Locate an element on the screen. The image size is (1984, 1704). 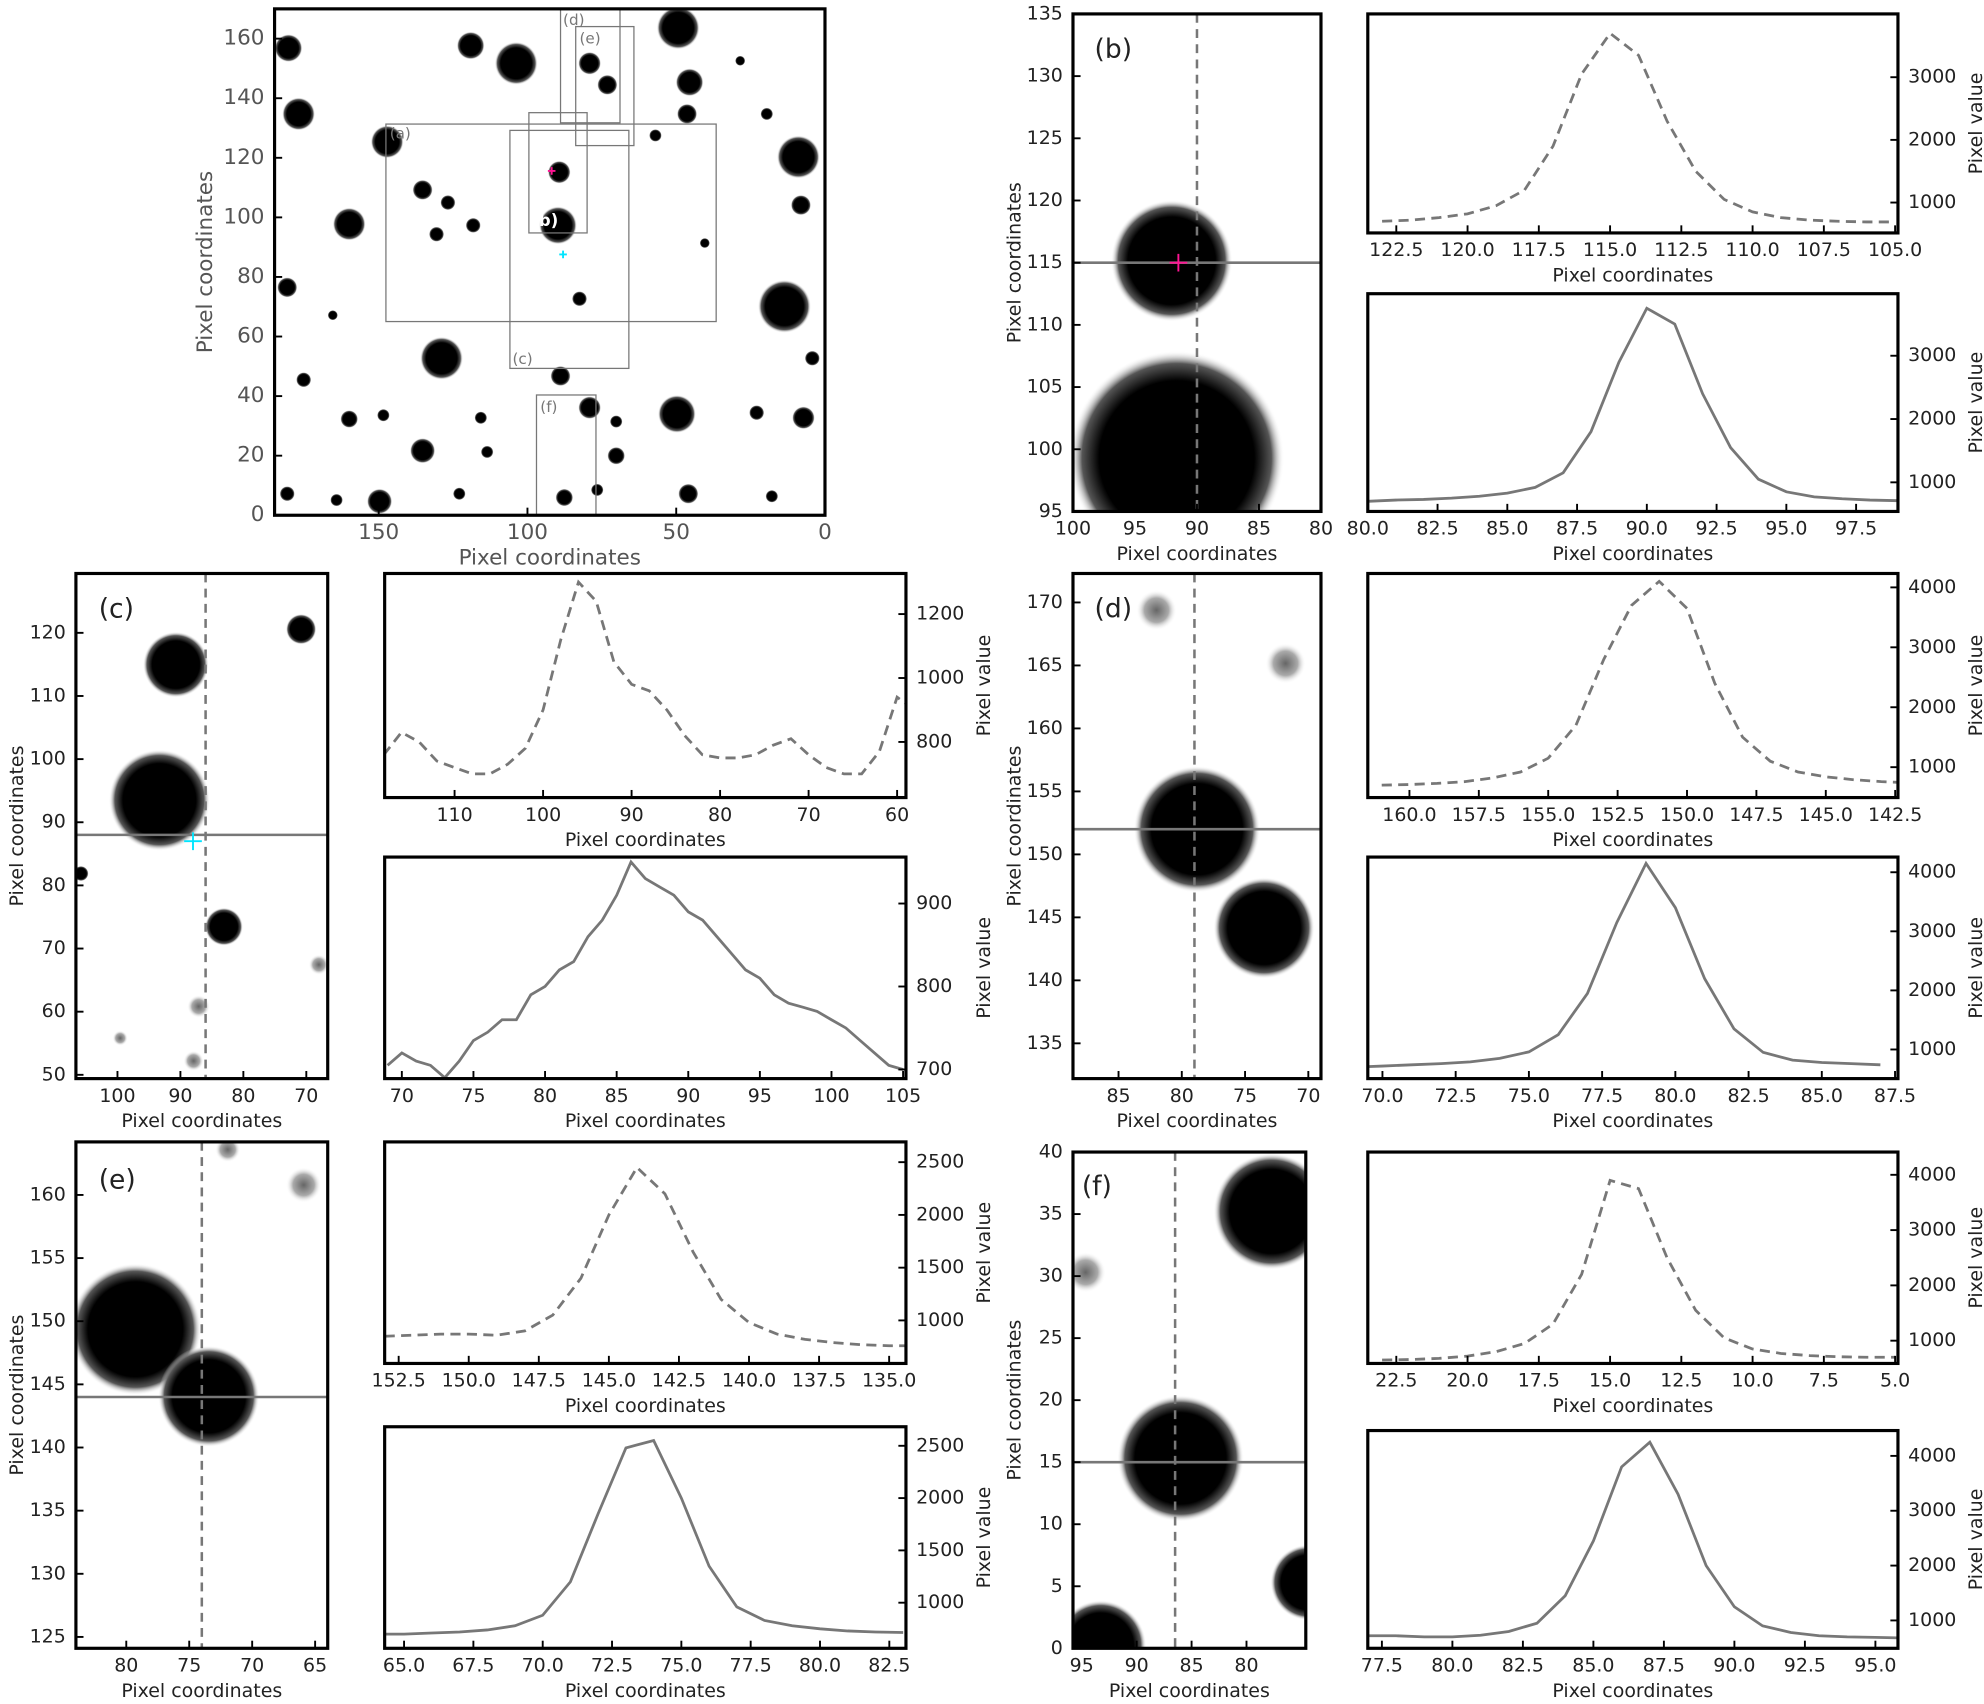
y-tick-label: 155 is located at coordinates (48, 1258).